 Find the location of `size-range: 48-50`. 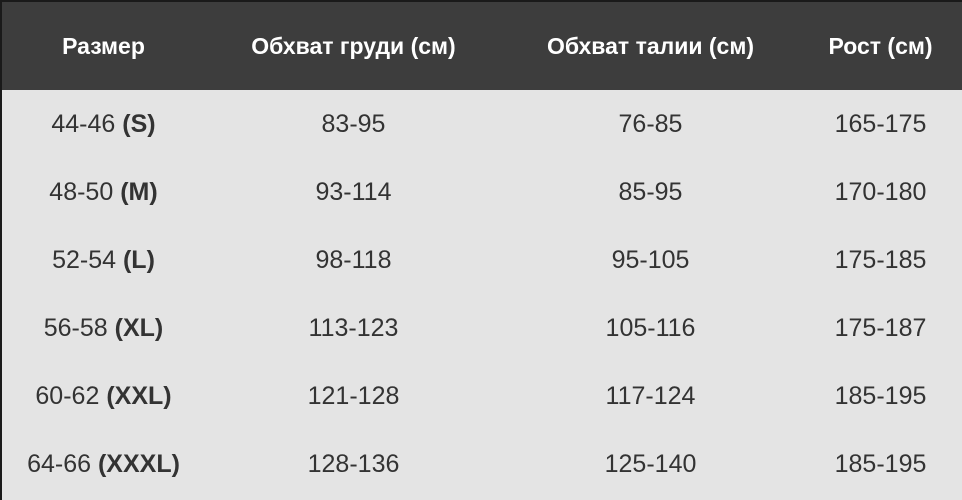

size-range: 48-50 is located at coordinates (81, 191).